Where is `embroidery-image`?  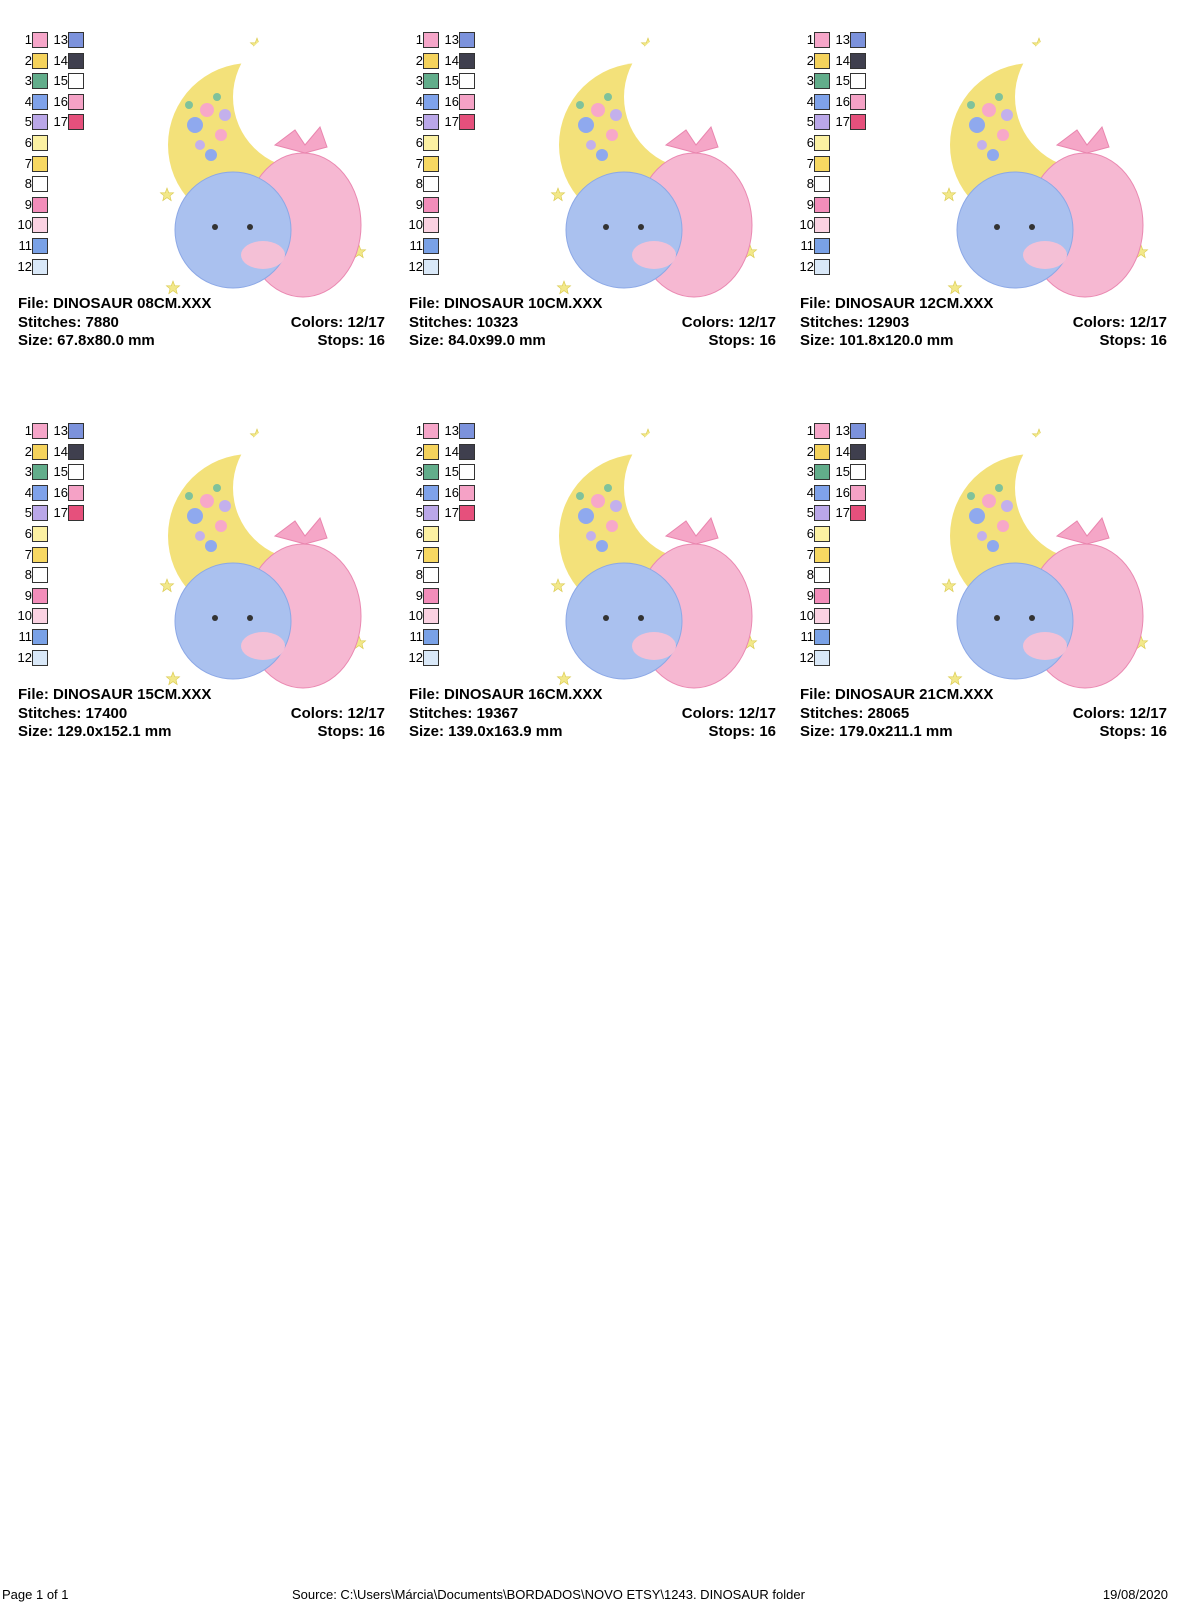
embroidery-image is located at coordinates (659, 557).